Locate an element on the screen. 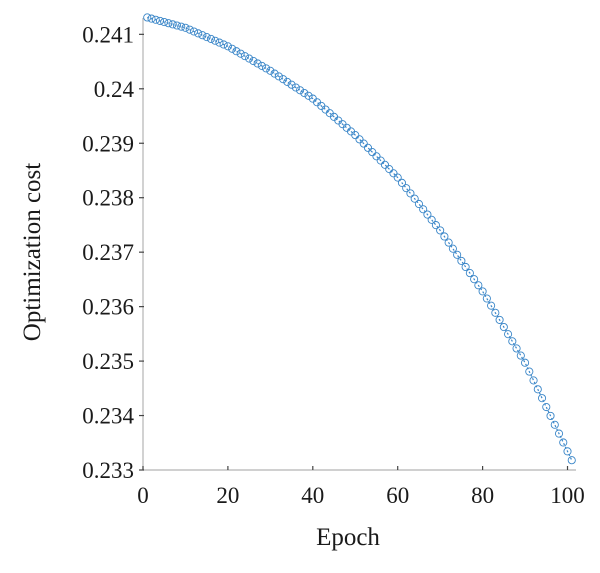 Image resolution: width=600 pixels, height=573 pixels. y-tick-label: 0.236 is located at coordinates (108, 307).